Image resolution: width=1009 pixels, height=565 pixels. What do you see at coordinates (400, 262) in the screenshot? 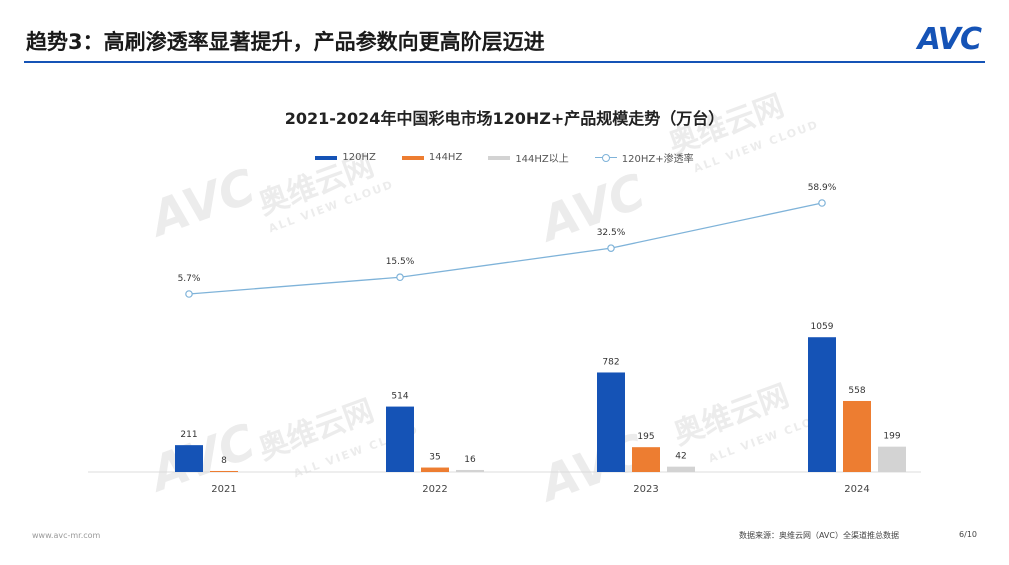
I see `penetration-label: 15.5%` at bounding box center [400, 262].